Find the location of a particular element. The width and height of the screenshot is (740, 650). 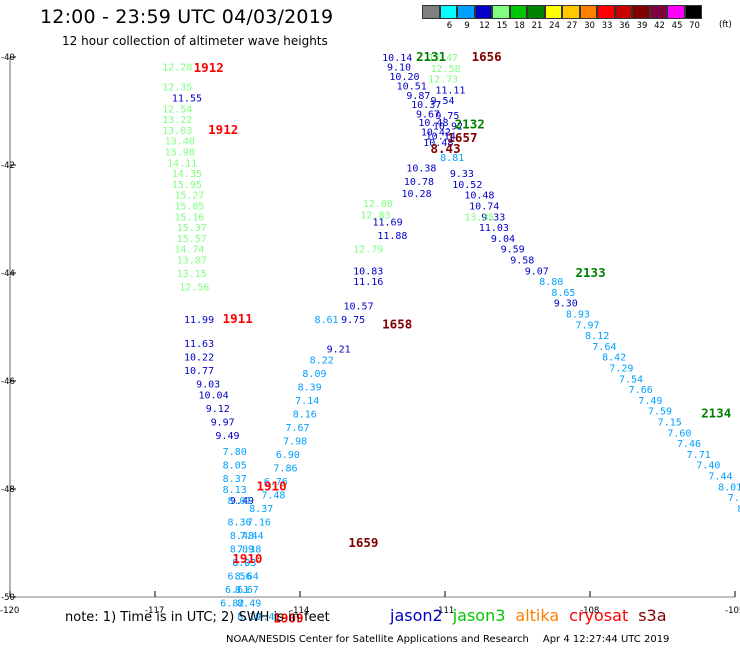

wave-height-value: 8.18 is located at coordinates (738, 509).